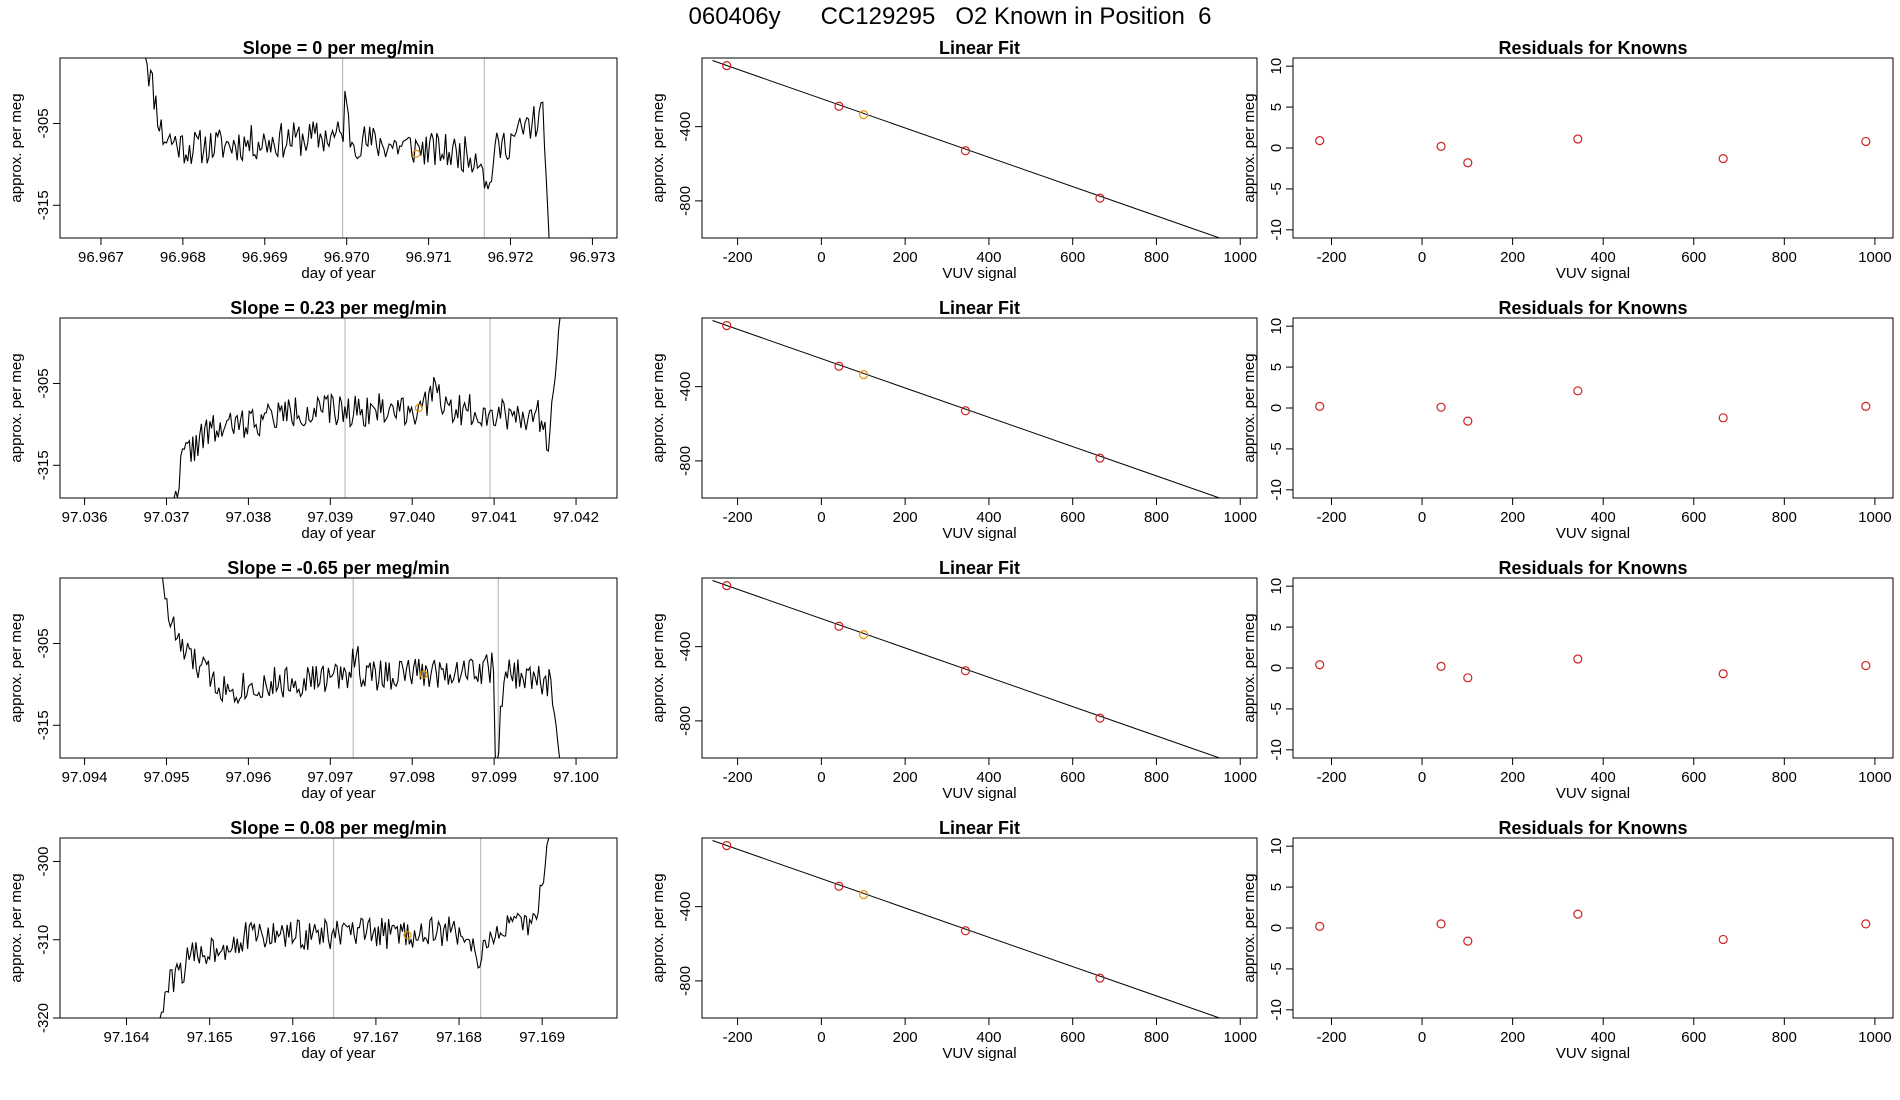  What do you see at coordinates (576, 777) in the screenshot?
I see `x-tick-label: 97.100` at bounding box center [576, 777].